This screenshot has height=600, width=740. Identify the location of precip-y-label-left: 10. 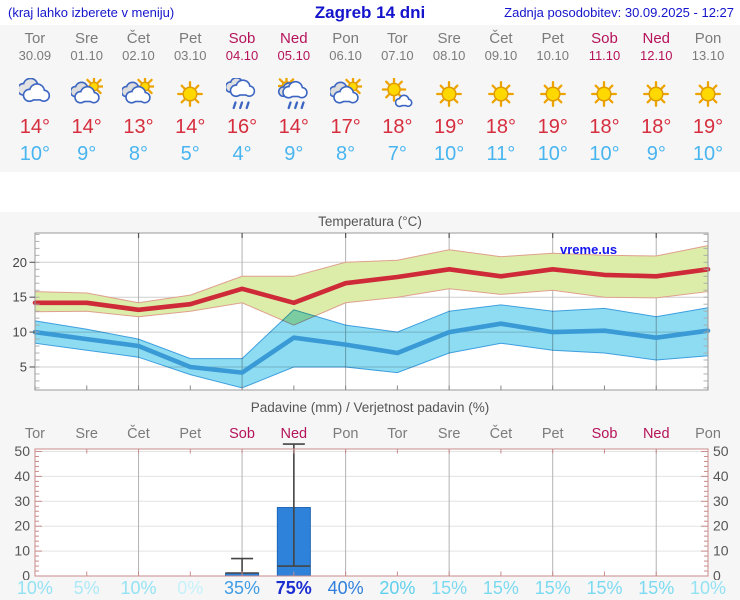
(22, 551).